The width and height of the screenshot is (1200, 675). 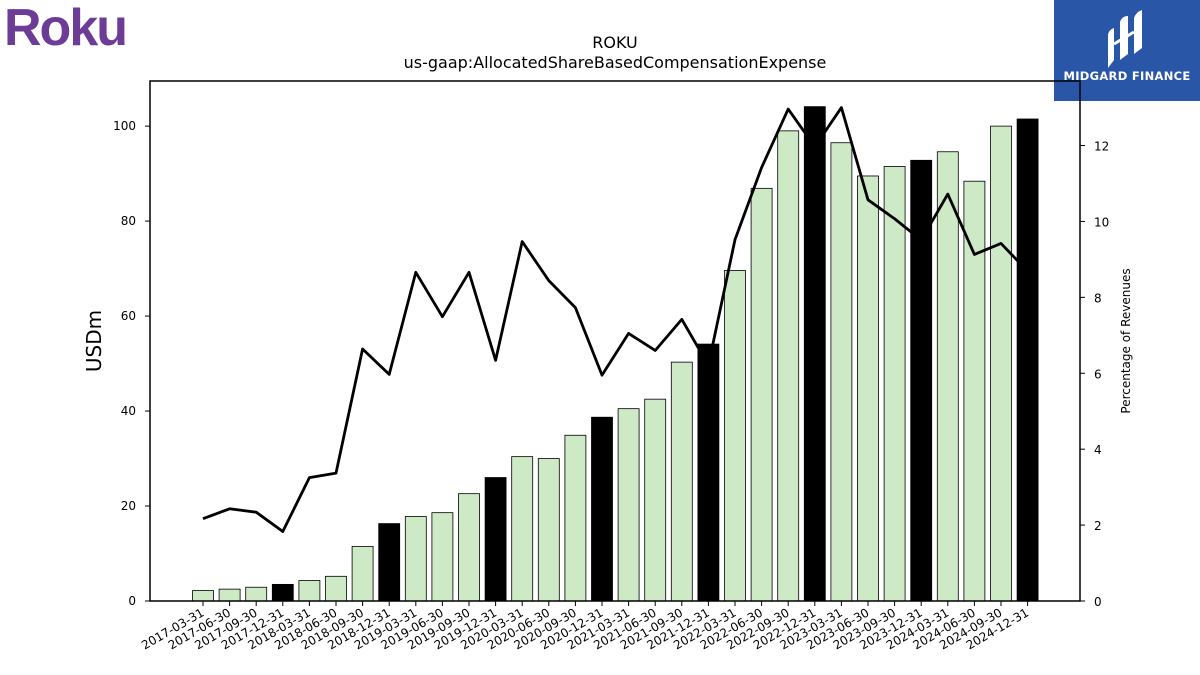 I want to click on y-tick-label: 100, so click(x=124, y=126).